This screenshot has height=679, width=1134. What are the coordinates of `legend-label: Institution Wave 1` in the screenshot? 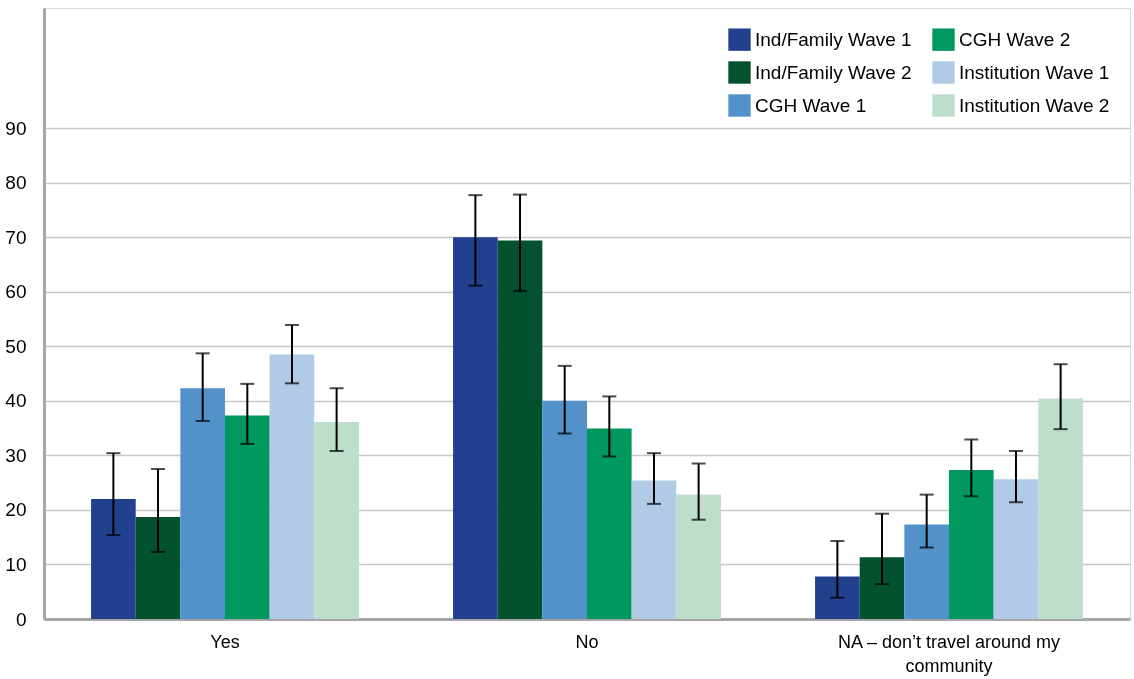 It's located at (1034, 72).